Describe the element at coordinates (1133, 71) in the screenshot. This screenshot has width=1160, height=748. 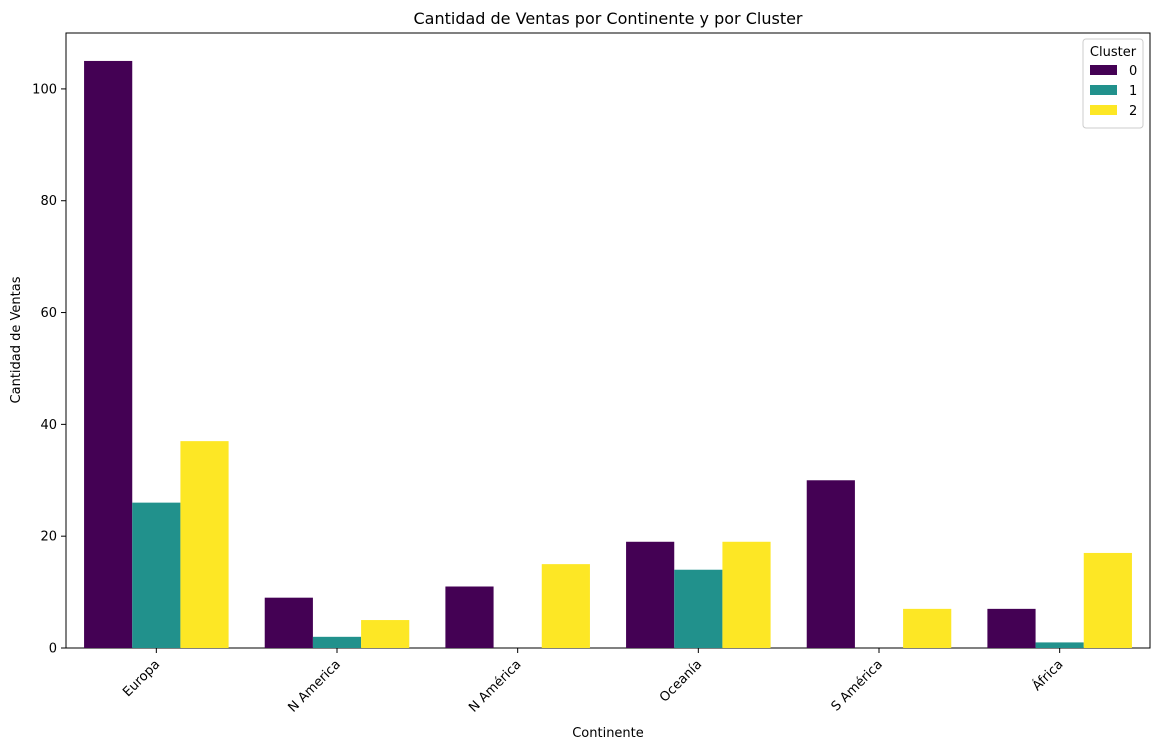
I see `legend-label-cluster-0: 0` at that location.